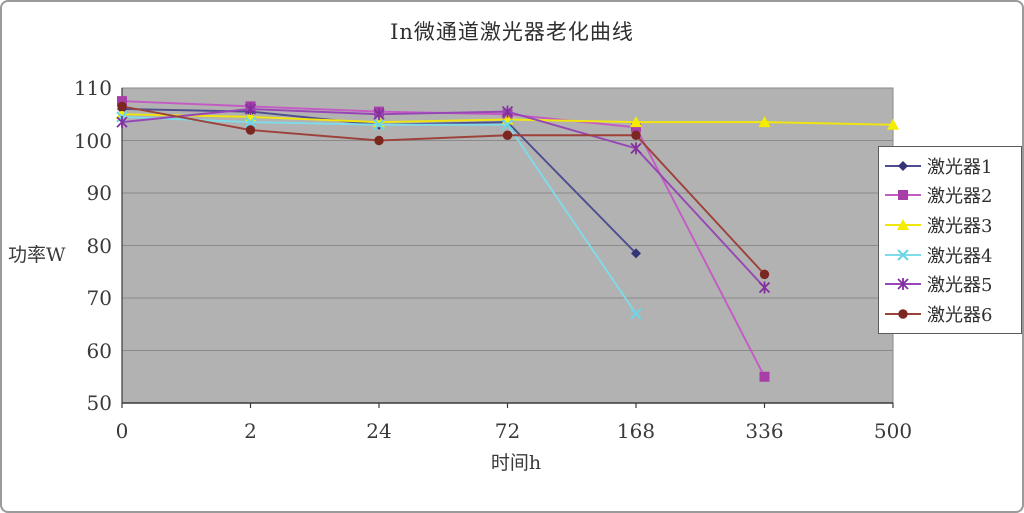  Describe the element at coordinates (960, 316) in the screenshot. I see `legend-label: 激光器6` at that location.